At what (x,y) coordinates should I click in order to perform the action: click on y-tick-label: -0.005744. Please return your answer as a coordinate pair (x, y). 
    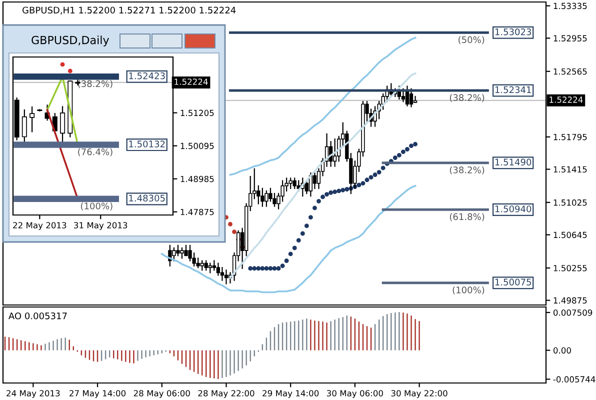
    Looking at the image, I should click on (574, 379).